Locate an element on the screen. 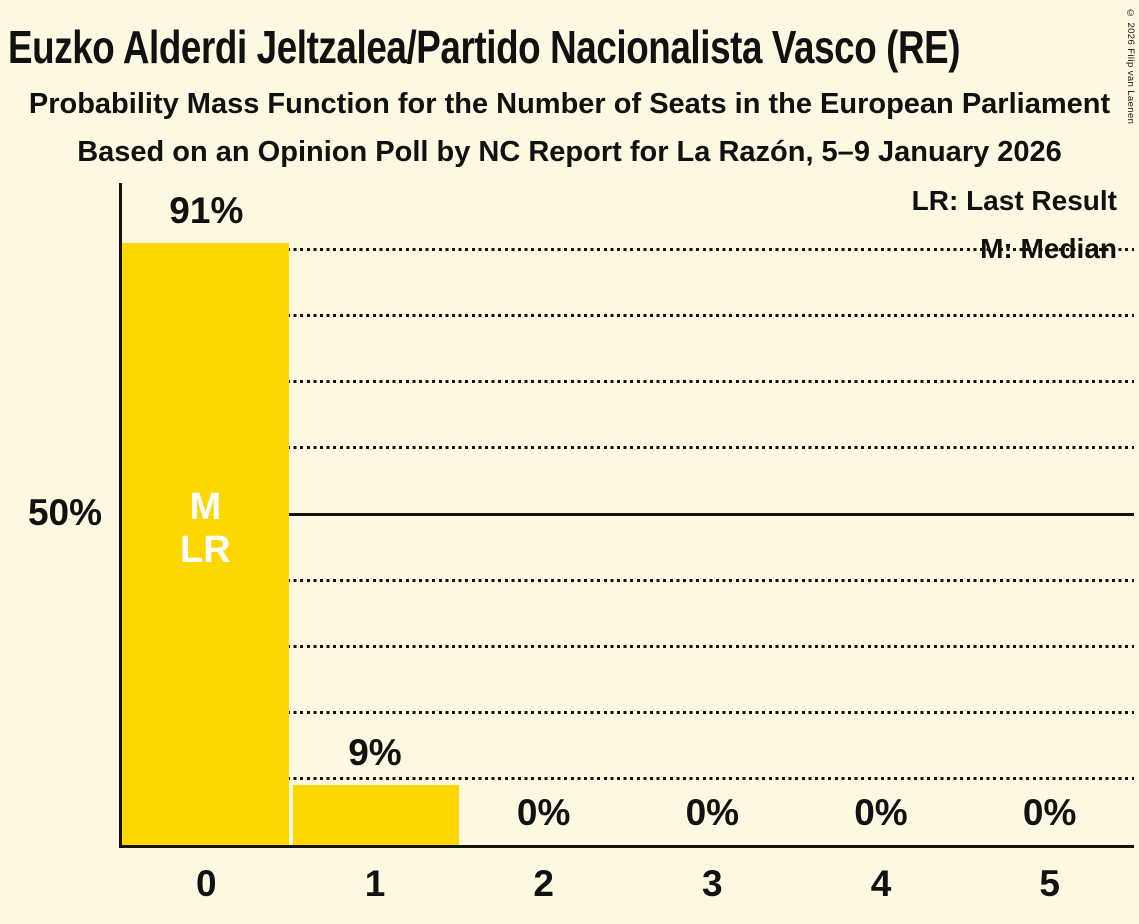 This screenshot has height=924, width=1139. gridline-70pct is located at coordinates (628, 381).